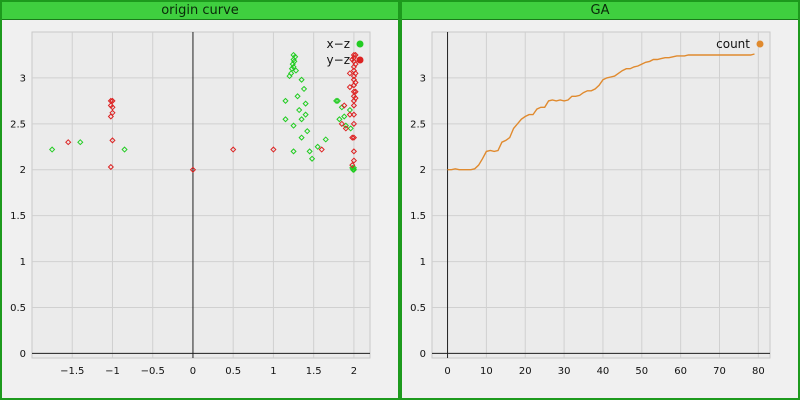 This screenshot has height=400, width=800. What do you see at coordinates (314, 371) in the screenshot?
I see `x-tick-label: 1.5` at bounding box center [314, 371].